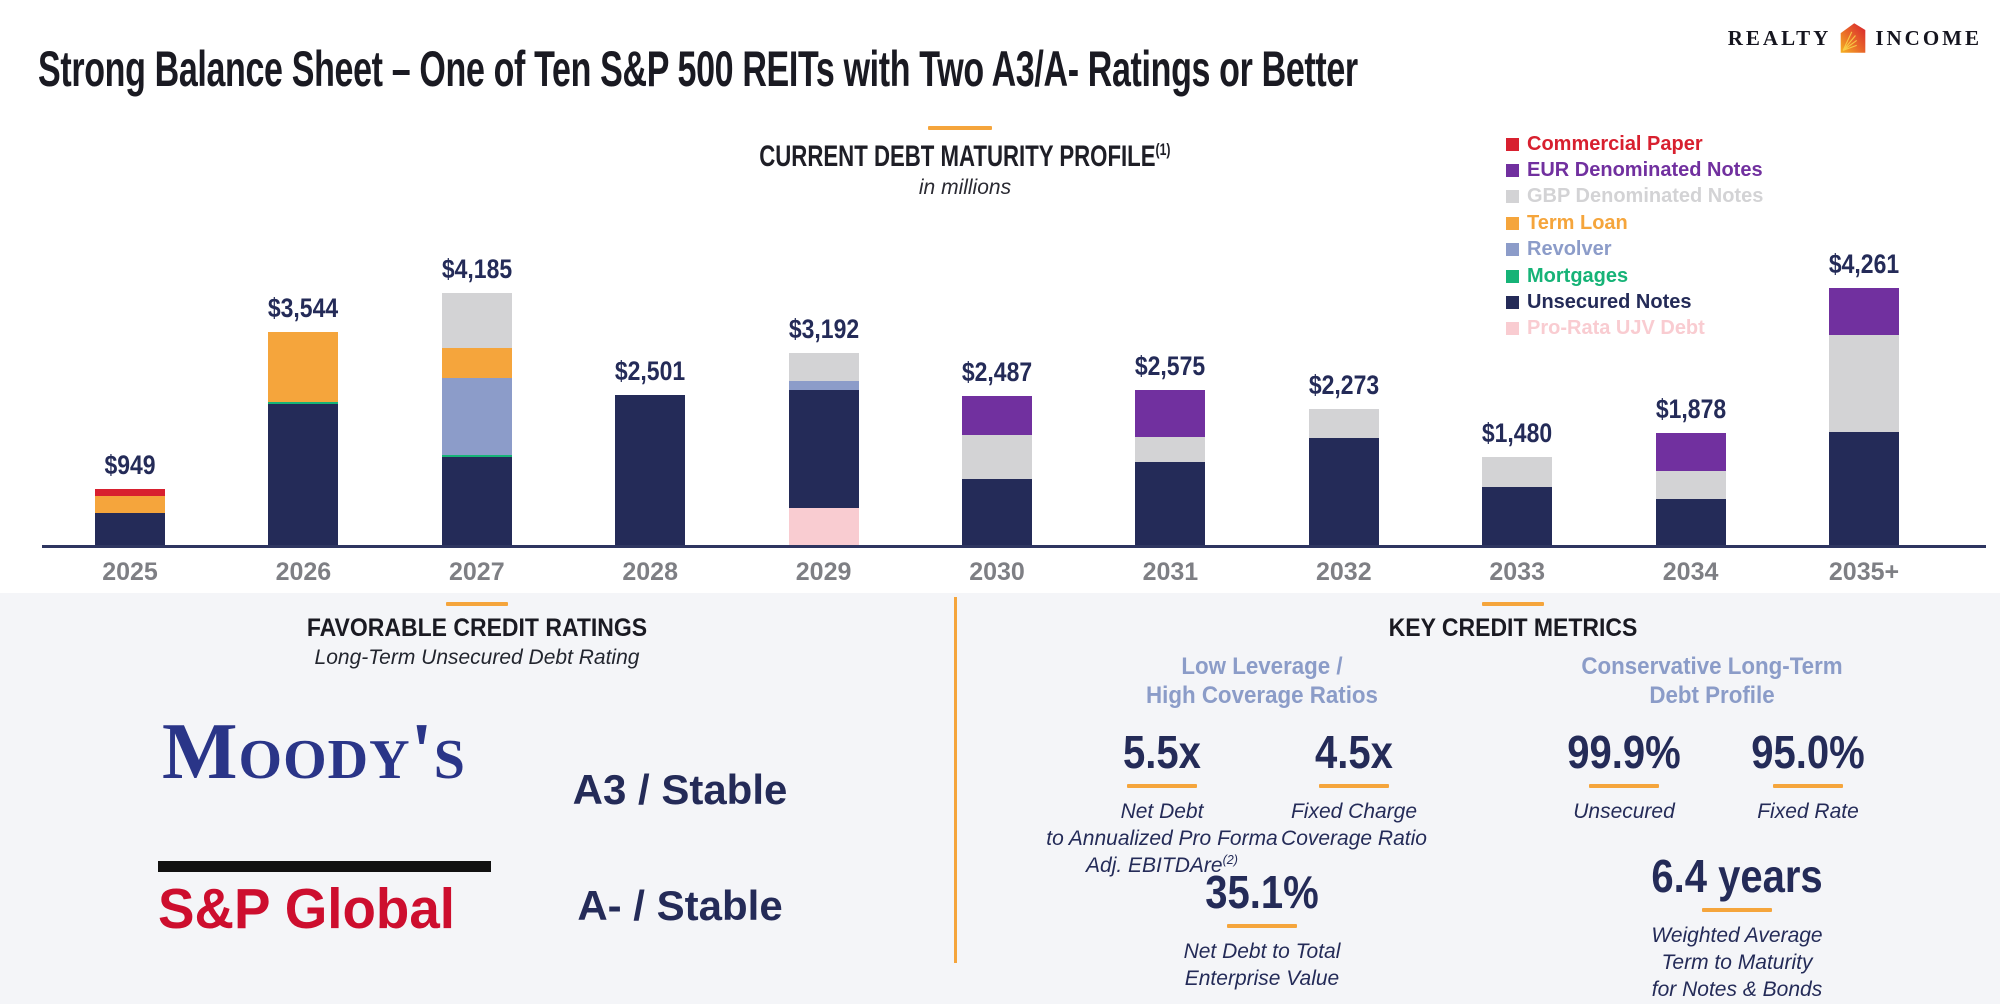 Image resolution: width=2000 pixels, height=1004 pixels. I want to click on x-axis-label: 2028, so click(650, 572).